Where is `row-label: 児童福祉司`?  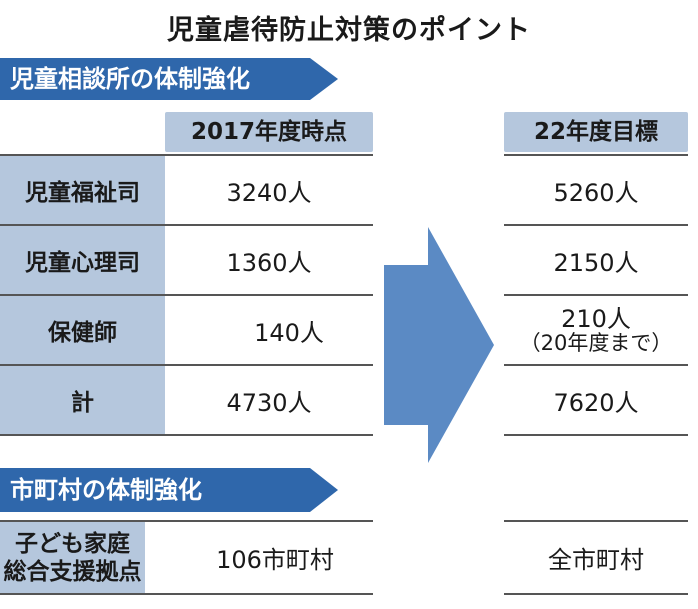
row-label: 児童福祉司 is located at coordinates (82, 190).